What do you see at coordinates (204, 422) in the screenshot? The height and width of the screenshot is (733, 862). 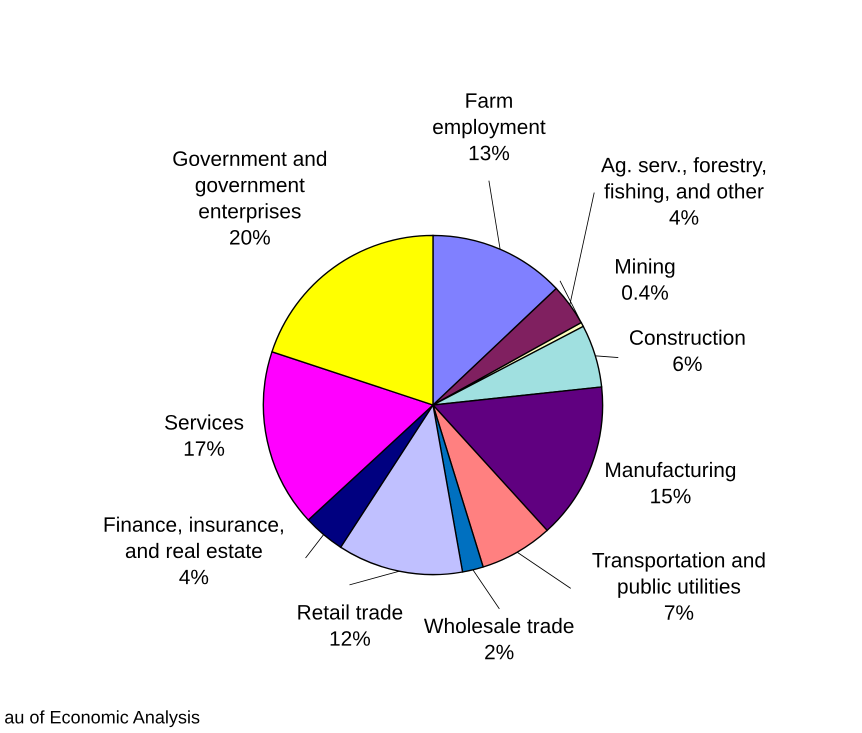 I see `slice-label: Services` at bounding box center [204, 422].